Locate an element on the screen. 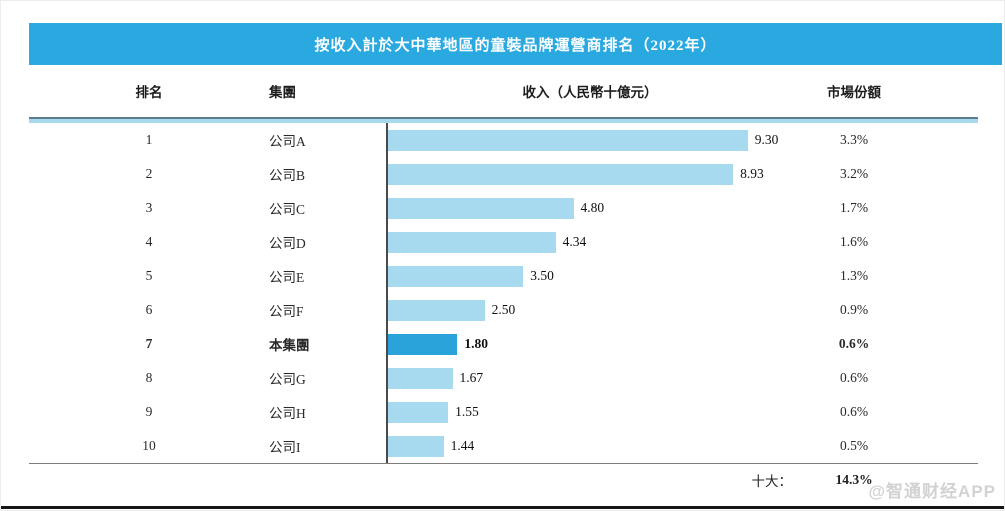 The height and width of the screenshot is (511, 1005). revenue-bar-cell: 8.93 is located at coordinates (590, 174).